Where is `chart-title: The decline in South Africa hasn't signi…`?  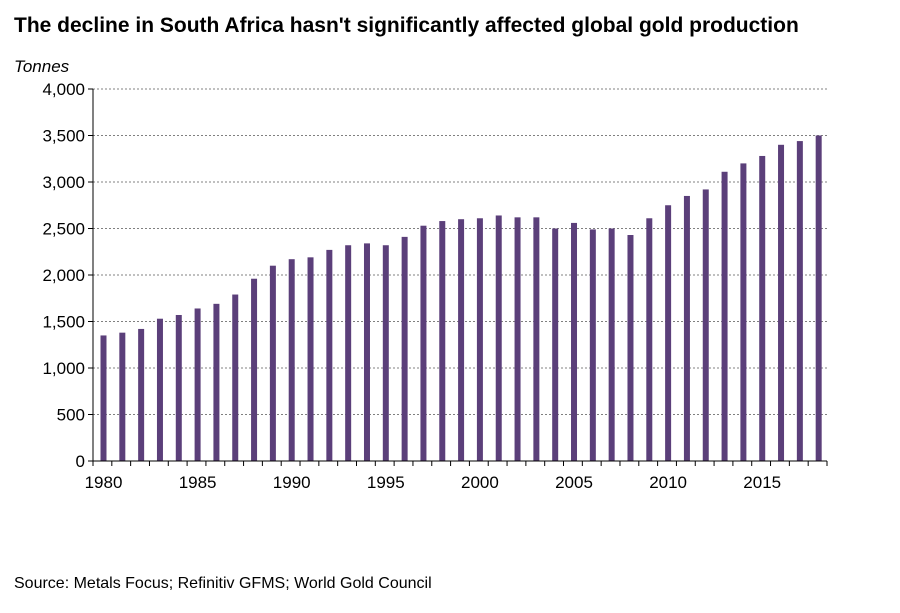
chart-title: The decline in South Africa hasn't signi… is located at coordinates (406, 25).